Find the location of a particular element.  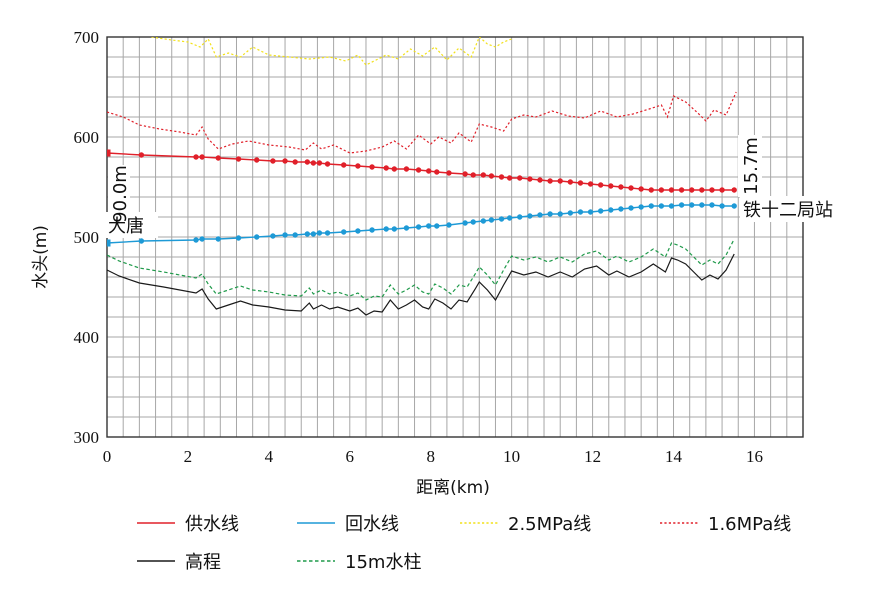

start-diff-label-bg is located at coordinates (119, 194).